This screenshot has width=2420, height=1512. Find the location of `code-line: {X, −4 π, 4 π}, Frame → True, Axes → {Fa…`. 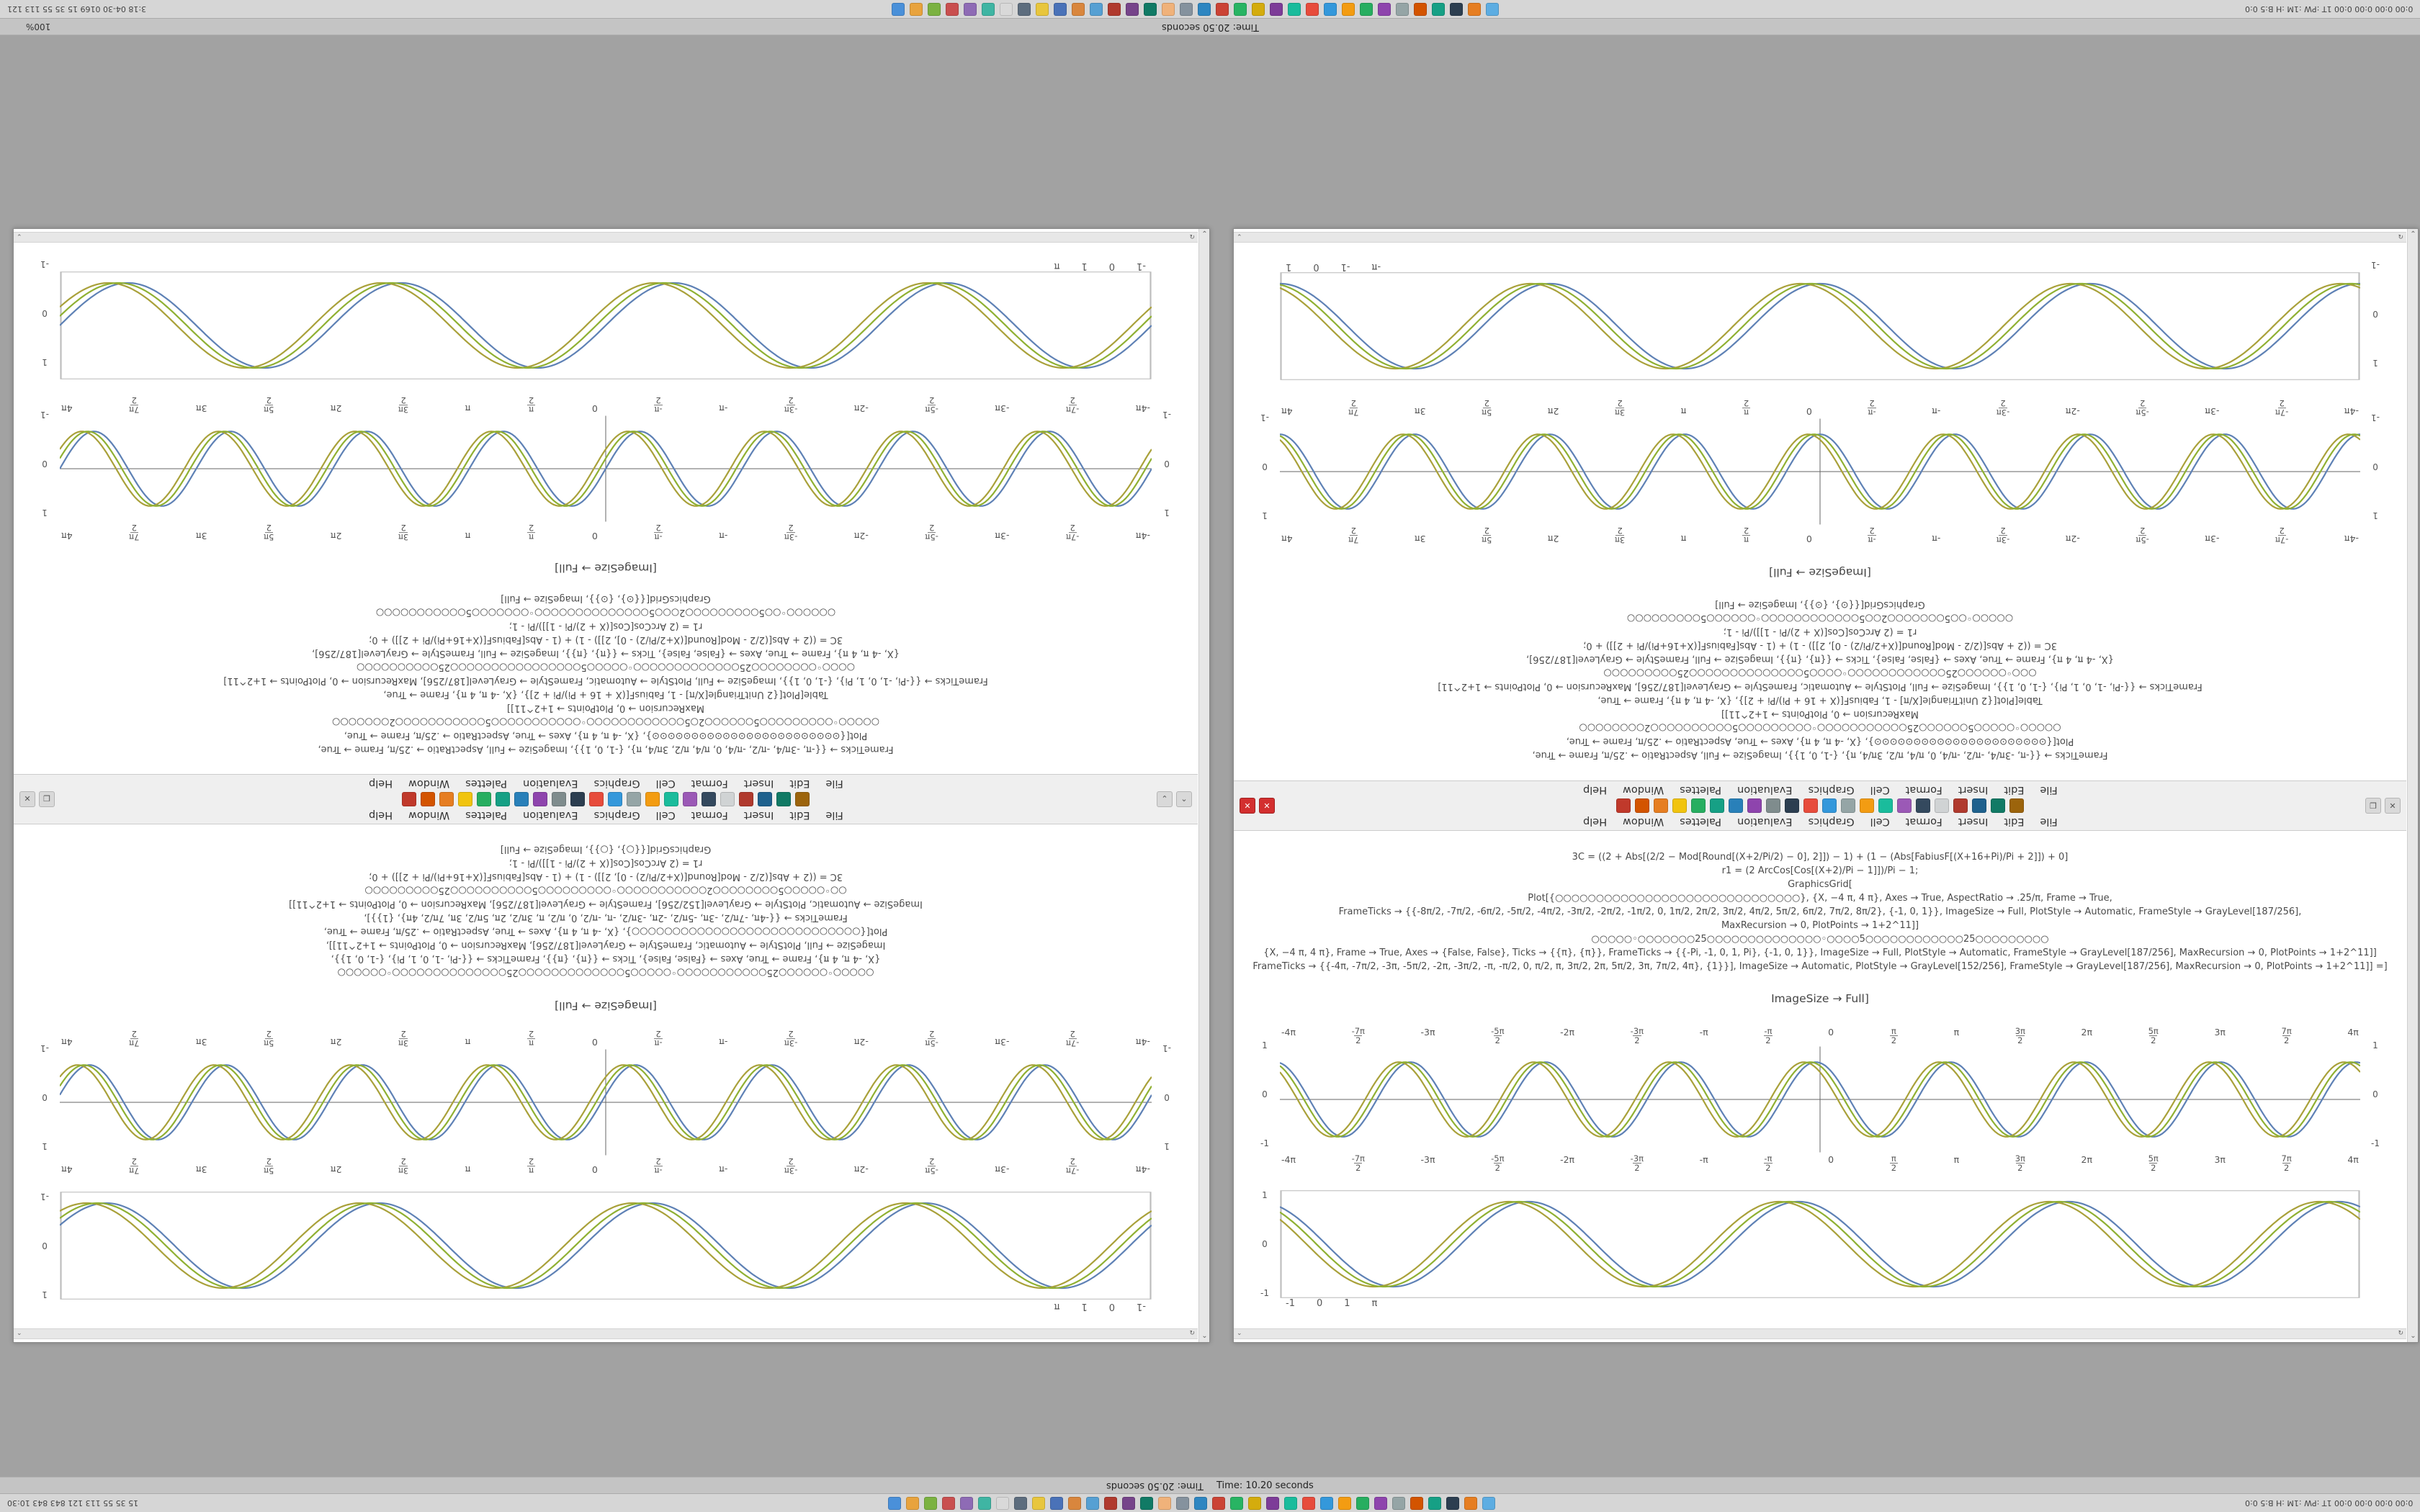

code-line: {X, −4 π, 4 π}, Frame → True, Axes → {Fa… is located at coordinates (1820, 952).